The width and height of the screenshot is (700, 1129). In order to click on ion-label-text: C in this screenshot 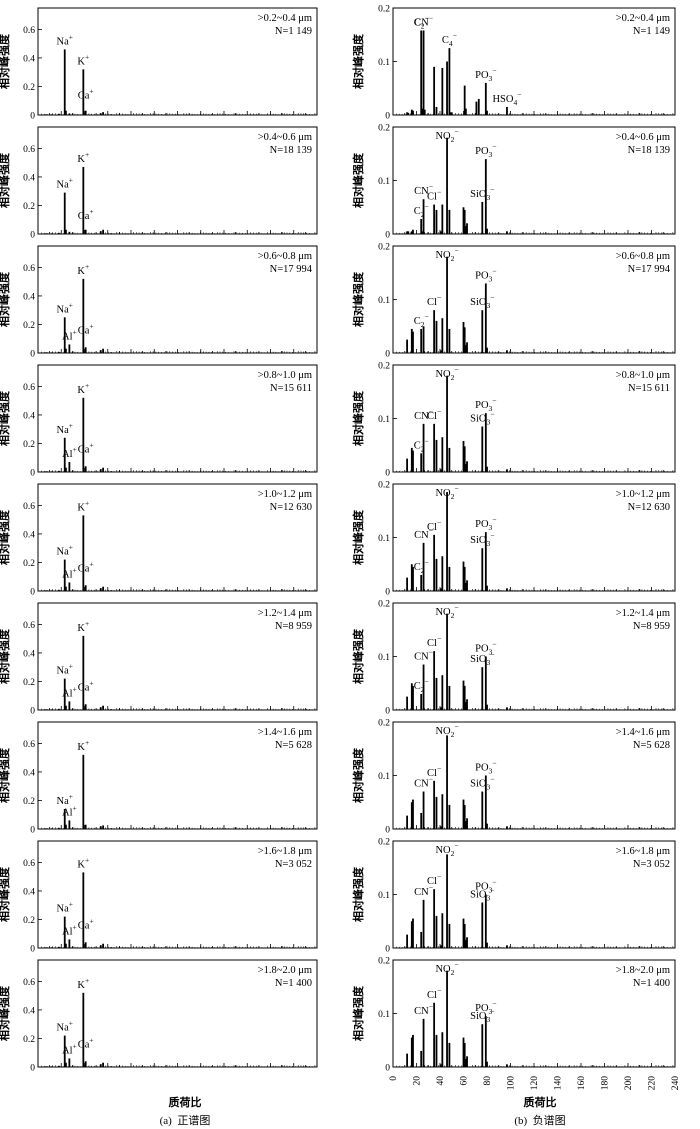, I will do `click(417, 211)`.